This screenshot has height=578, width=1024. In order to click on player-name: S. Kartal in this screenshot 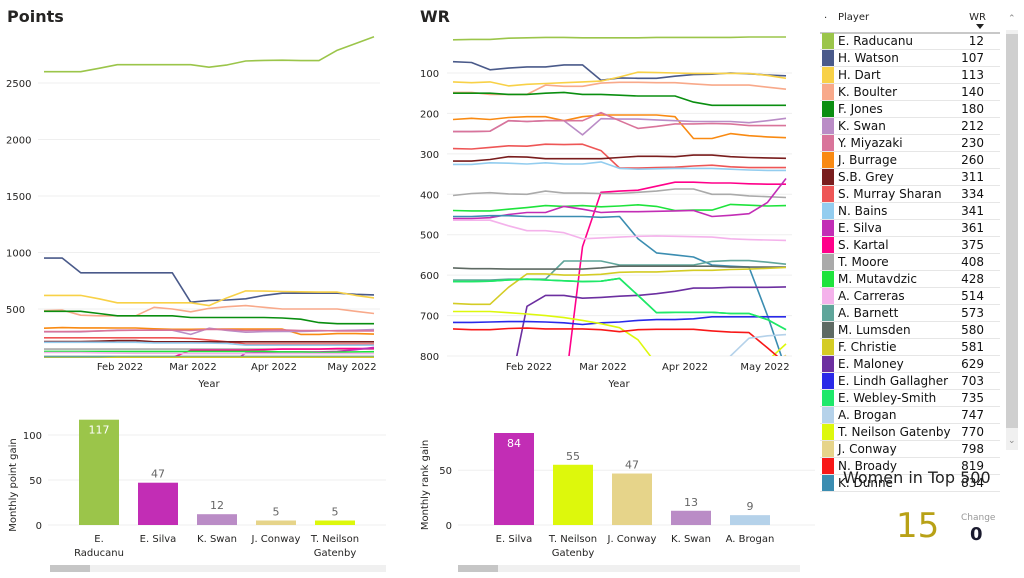, I will do `click(863, 245)`.